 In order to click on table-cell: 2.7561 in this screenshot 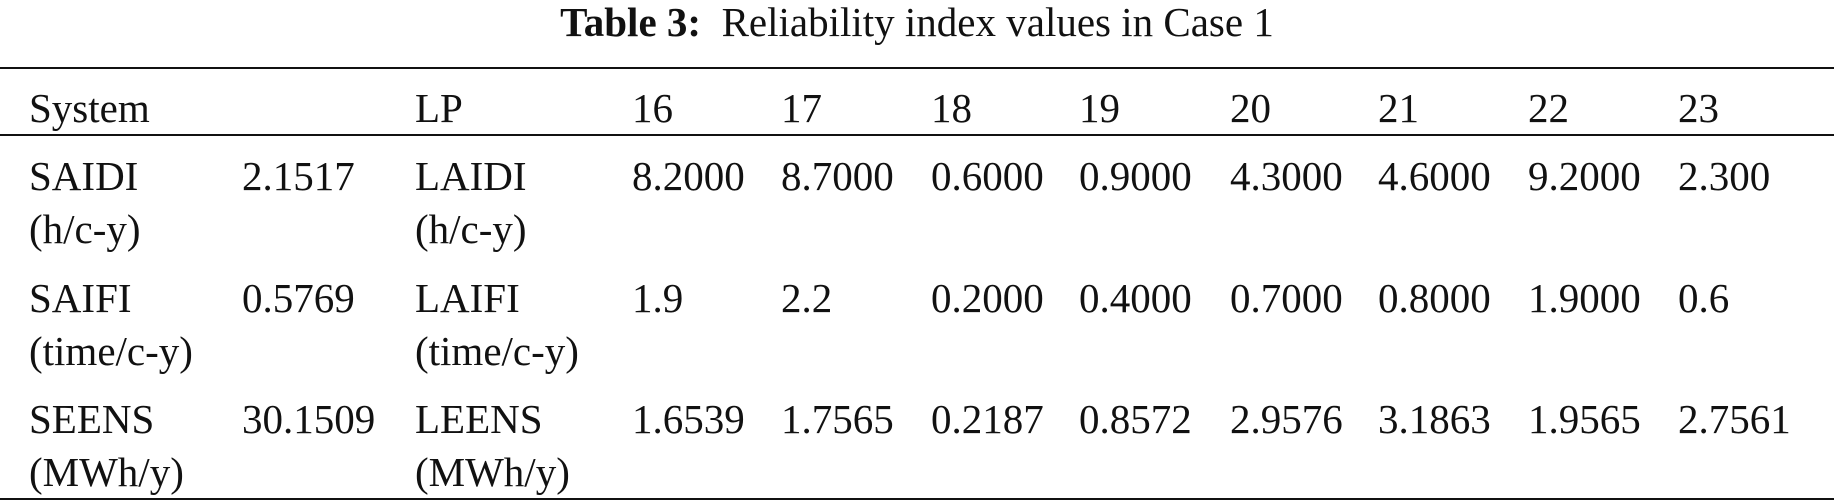, I will do `click(1734, 419)`.